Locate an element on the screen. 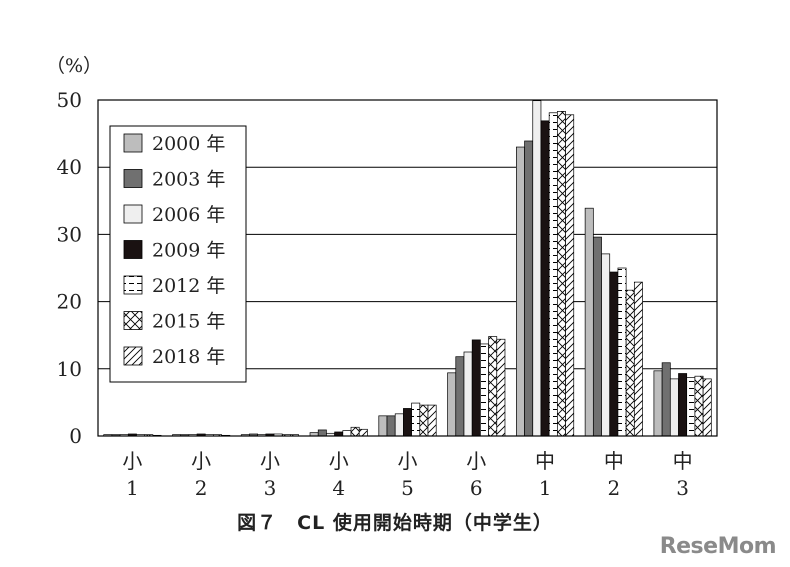 The height and width of the screenshot is (567, 790). y-axis-ticks: 0 10 20 30 40 50 is located at coordinates (69, 268).